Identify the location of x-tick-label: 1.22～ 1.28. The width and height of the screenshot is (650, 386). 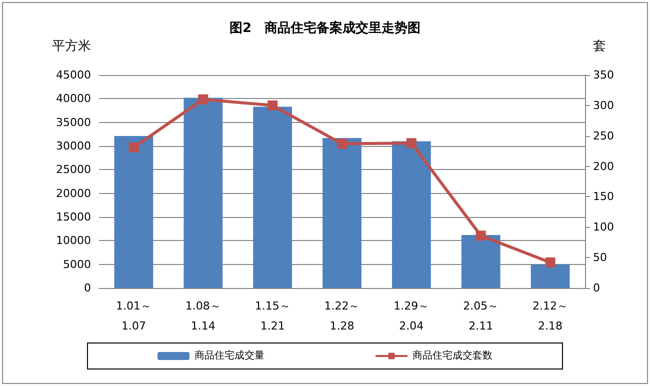
(342, 316).